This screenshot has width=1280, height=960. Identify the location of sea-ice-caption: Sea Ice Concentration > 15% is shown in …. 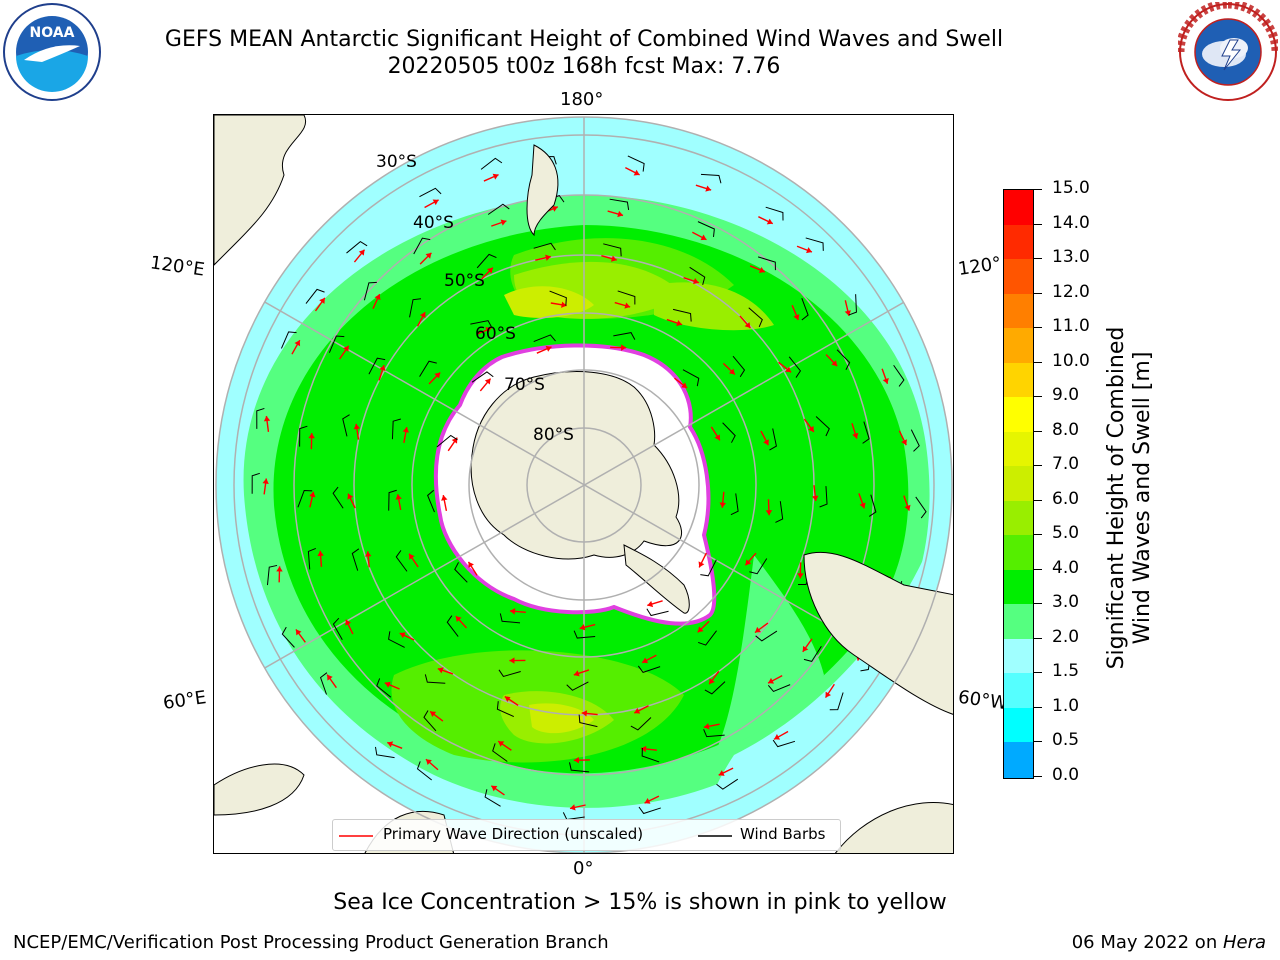
(640, 902).